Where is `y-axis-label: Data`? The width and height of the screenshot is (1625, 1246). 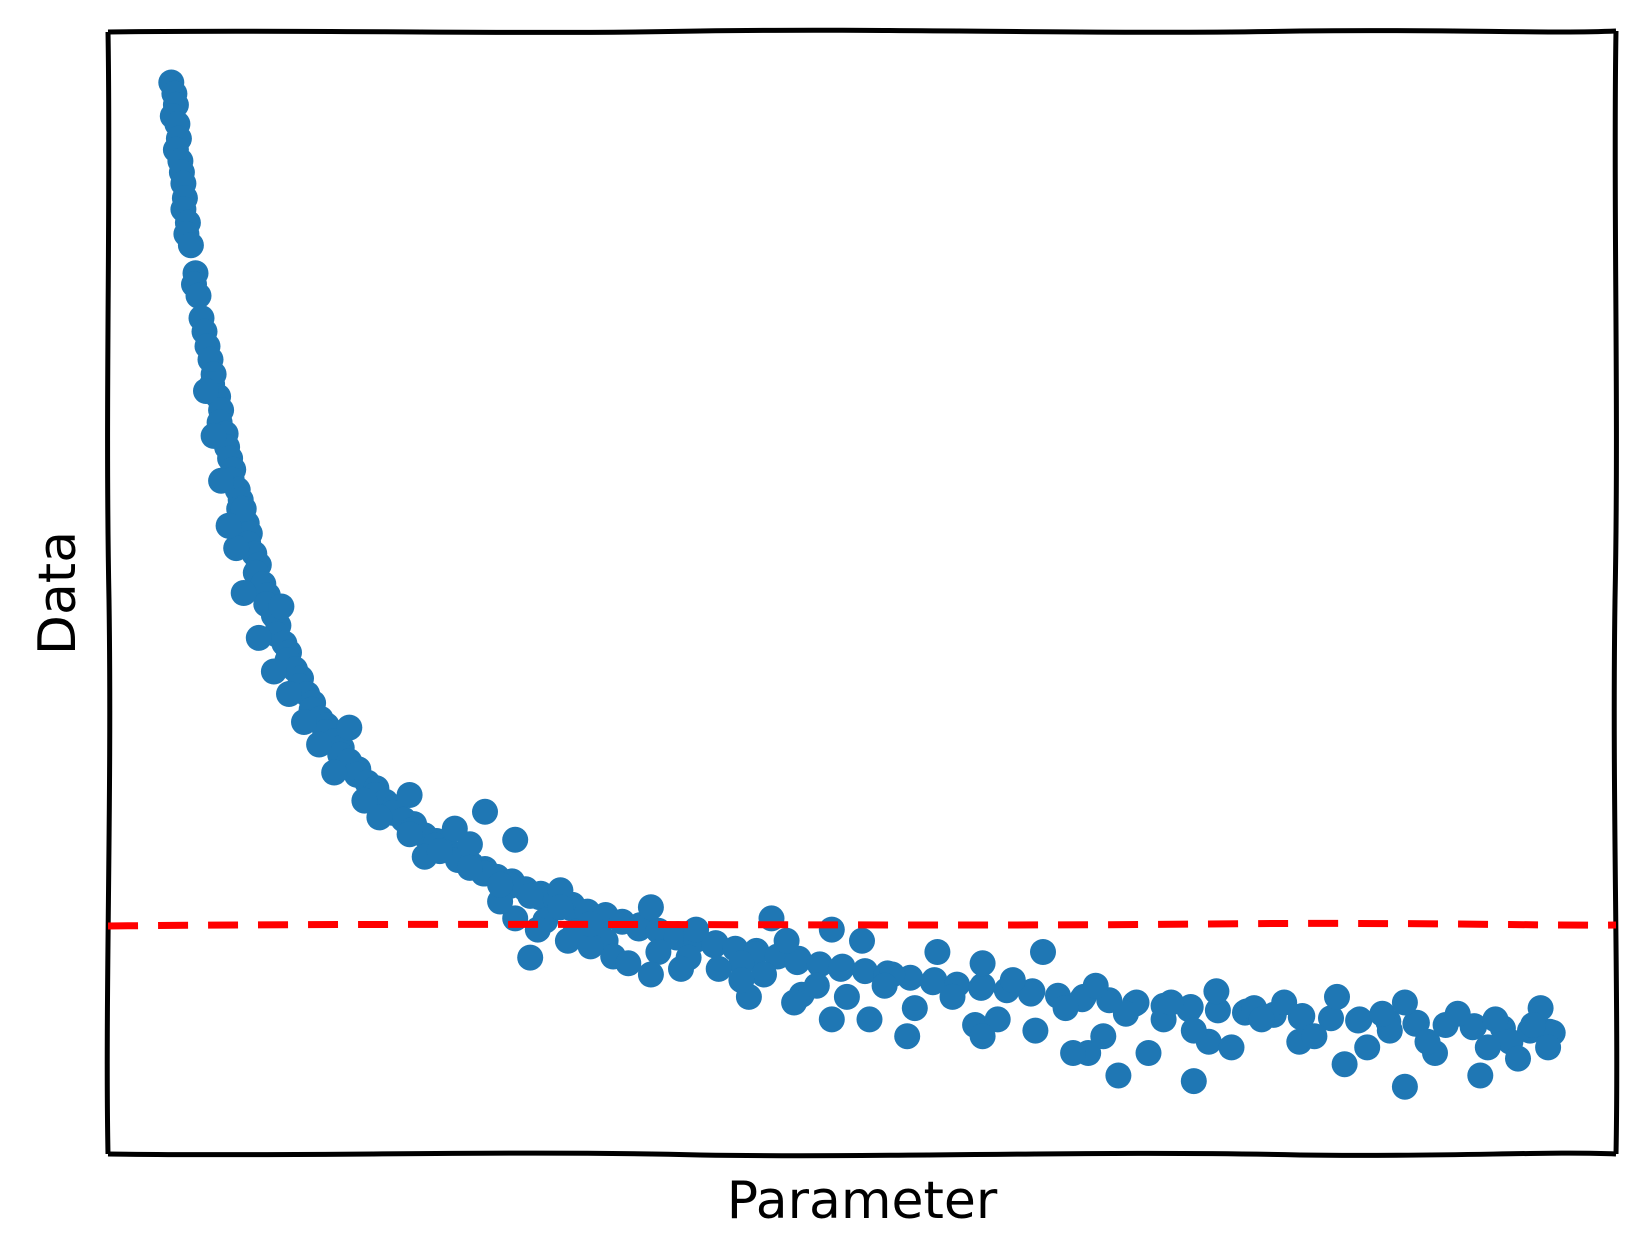 y-axis-label: Data is located at coordinates (58, 593).